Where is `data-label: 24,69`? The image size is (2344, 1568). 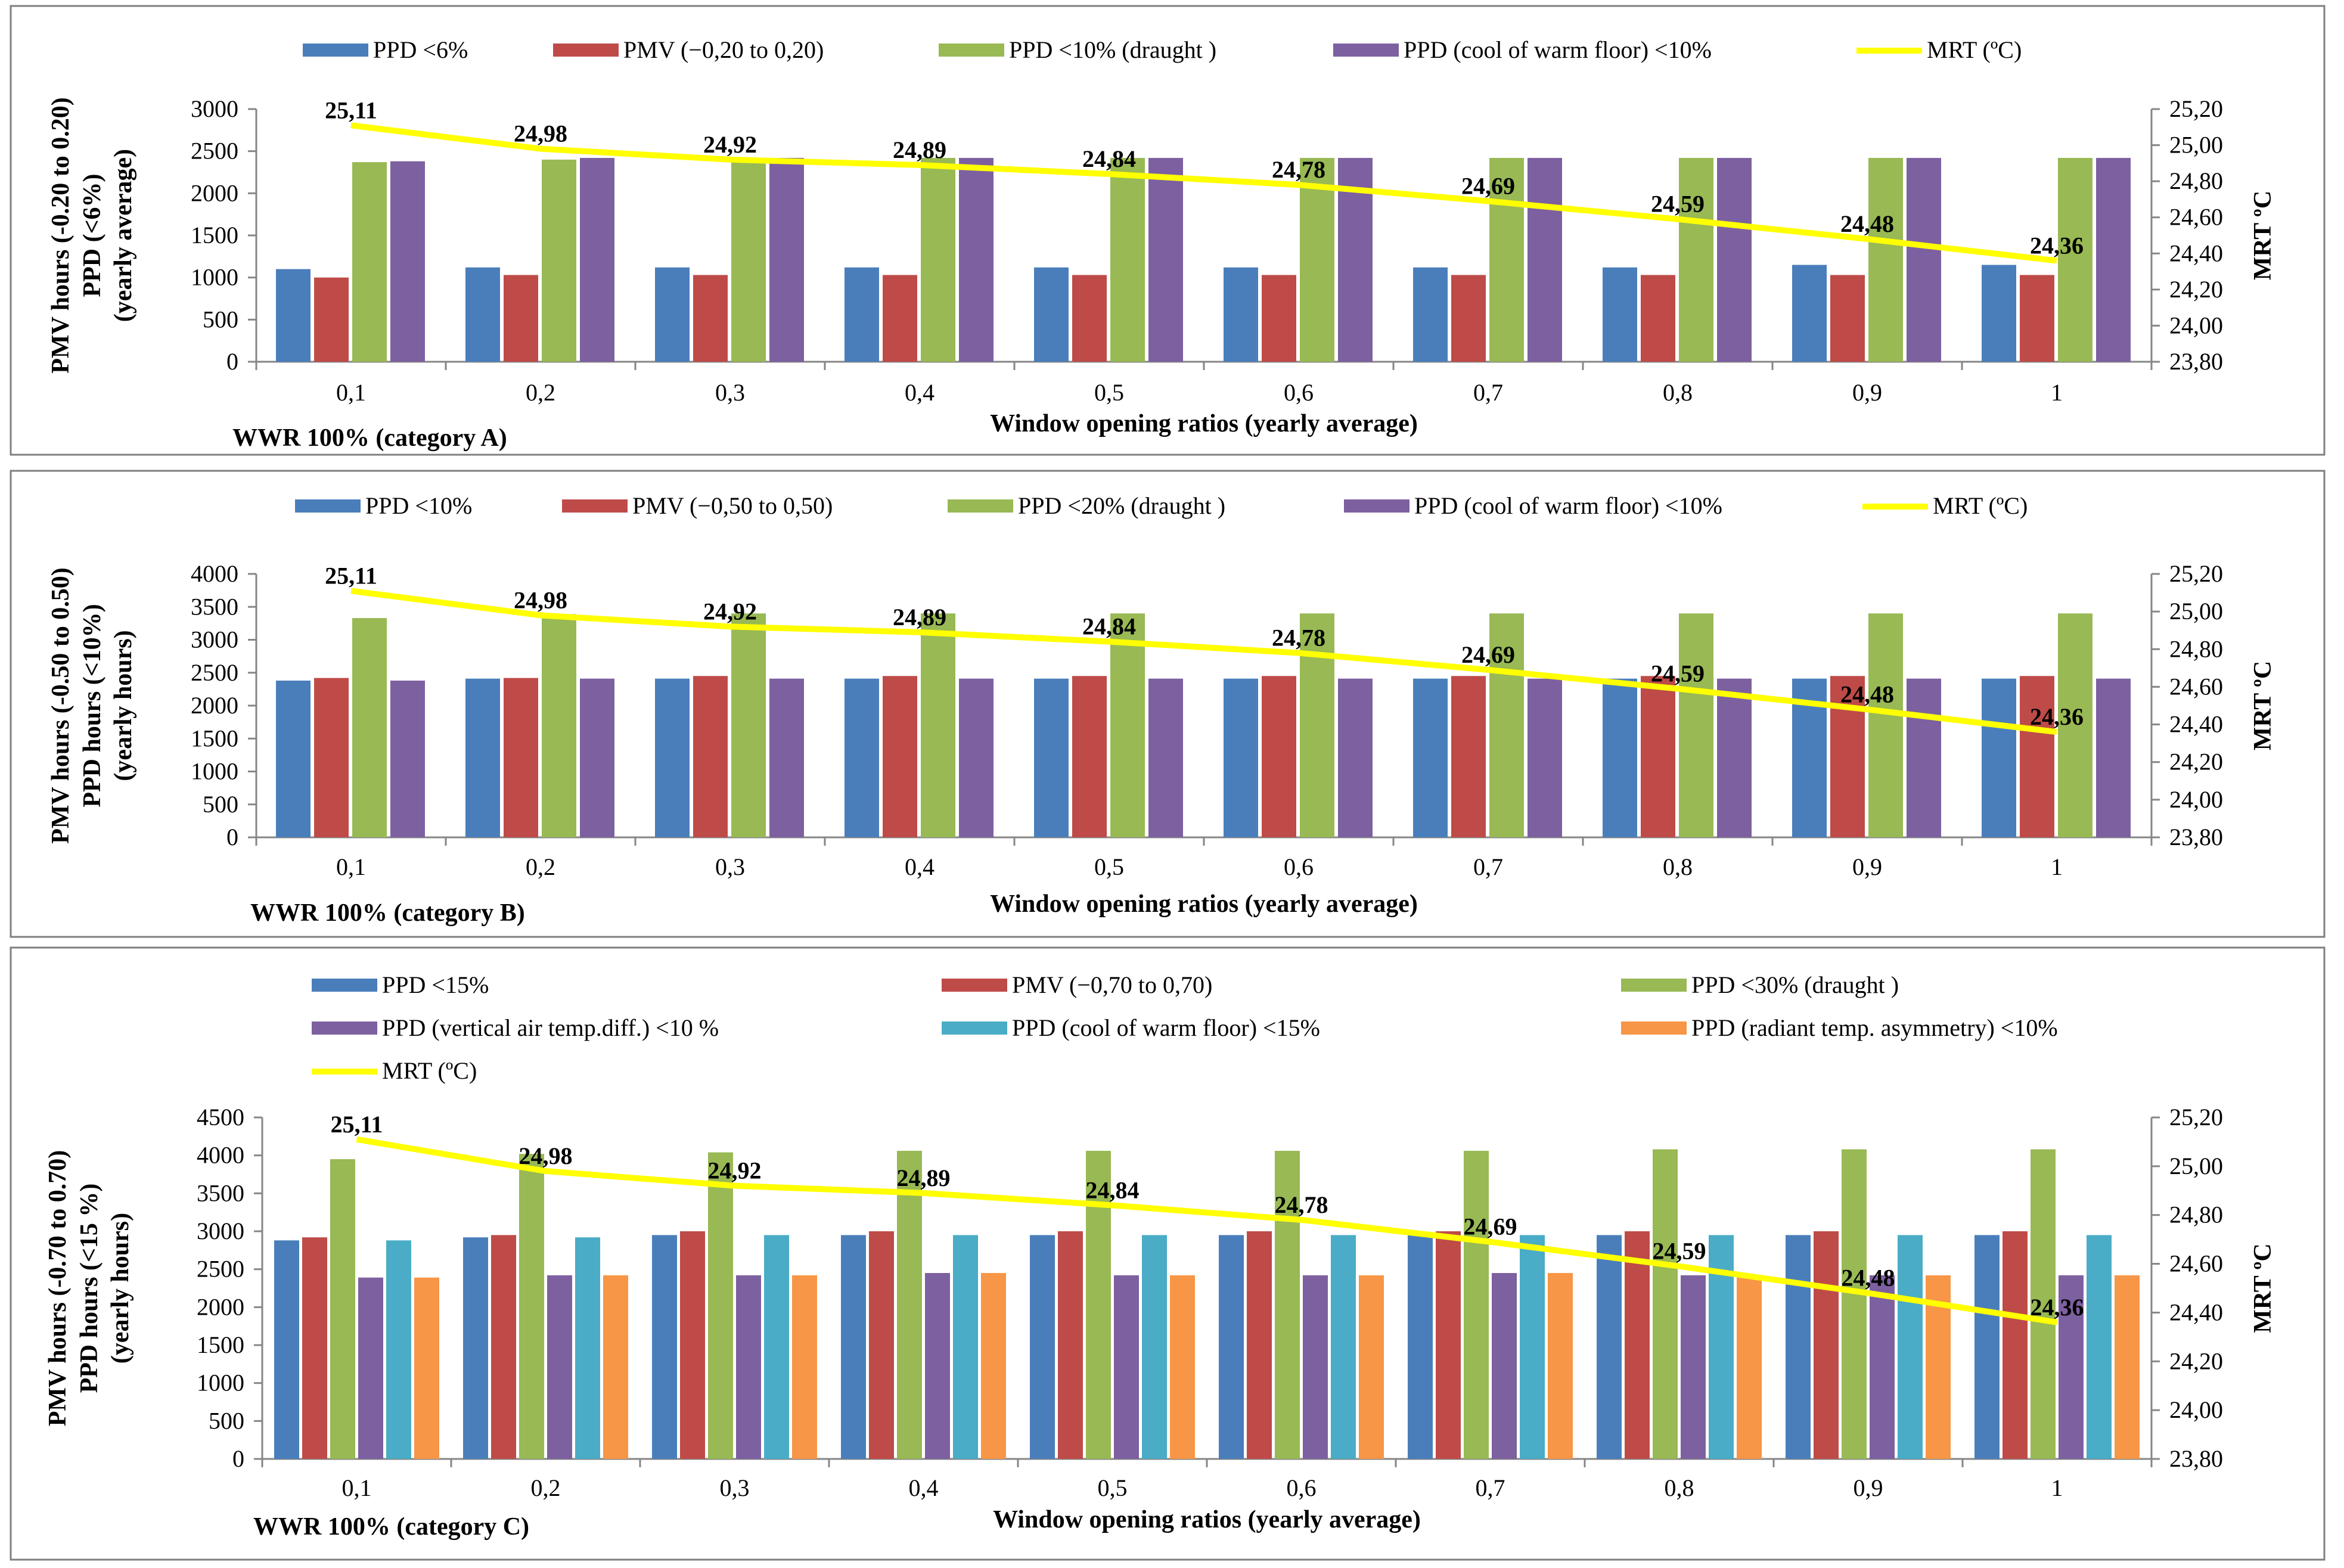 data-label: 24,69 is located at coordinates (1488, 185).